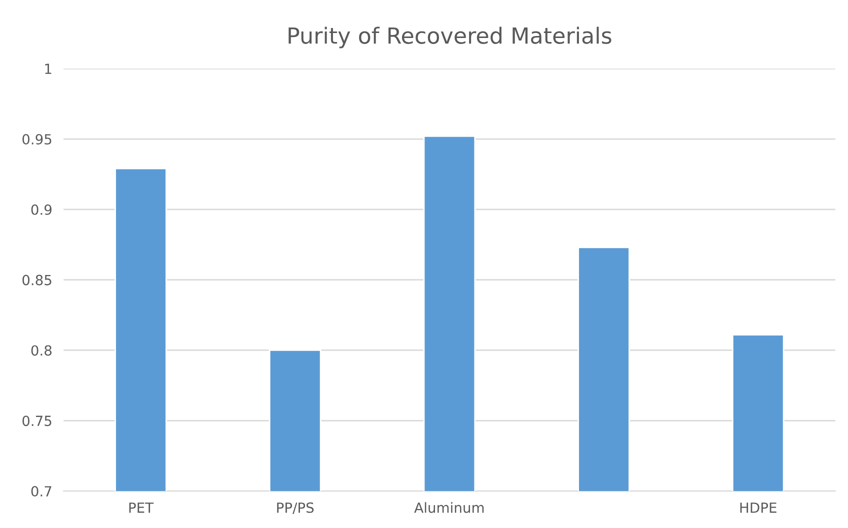 The image size is (848, 528). Describe the element at coordinates (48, 69) in the screenshot. I see `y-tick-label: 1` at that location.